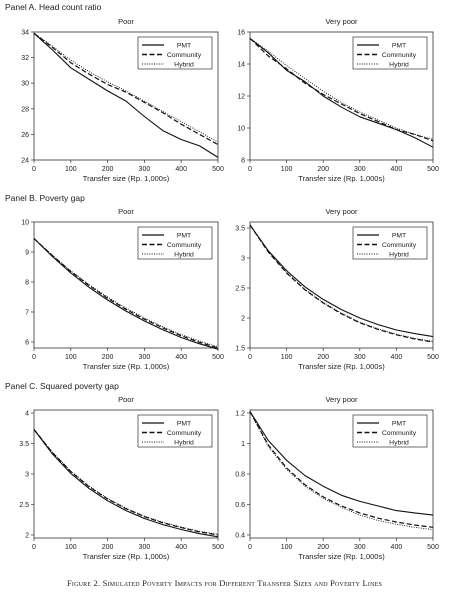 The height and width of the screenshot is (599, 449). Describe the element at coordinates (433, 547) in the screenshot. I see `chart-6-x-tick-label: 500` at that location.